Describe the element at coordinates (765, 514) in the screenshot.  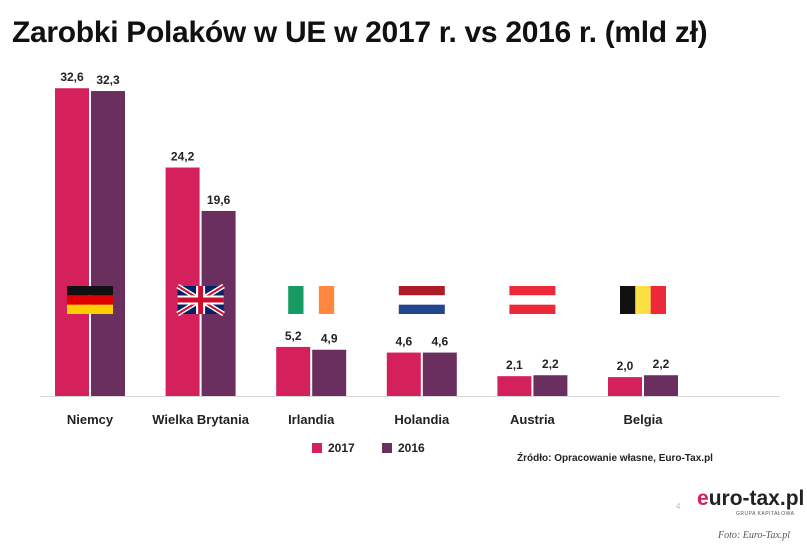
I see `logo-tagline: GRUPA KAPITAŁOWA` at that location.